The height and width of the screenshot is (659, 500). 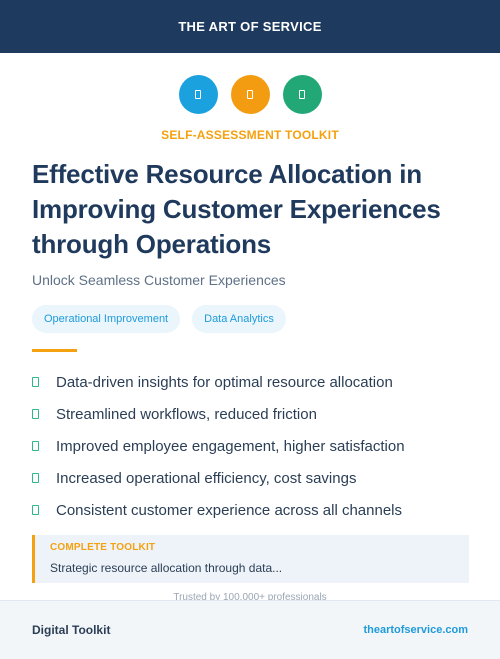 What do you see at coordinates (54, 350) in the screenshot?
I see `accent-divider` at bounding box center [54, 350].